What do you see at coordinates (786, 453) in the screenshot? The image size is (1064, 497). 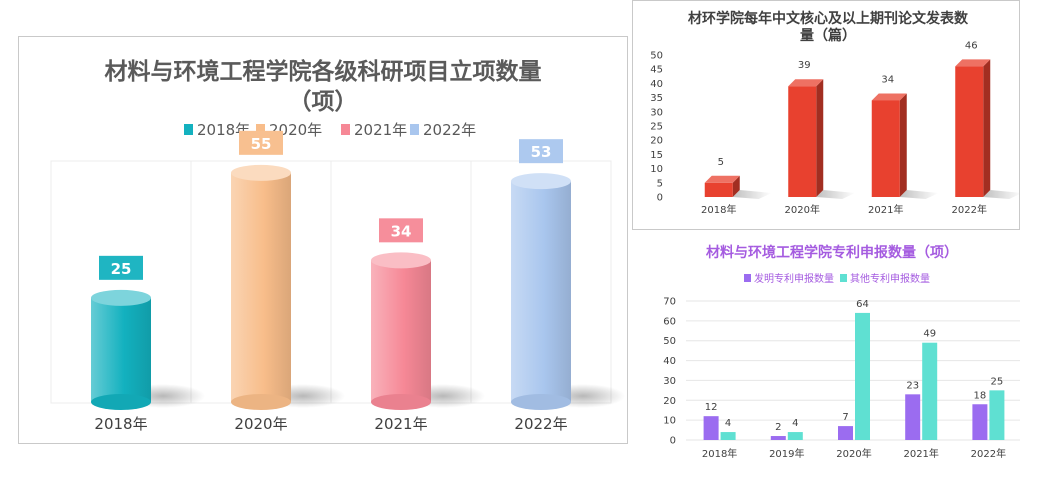 I see `x-tick-label: 2019年` at bounding box center [786, 453].